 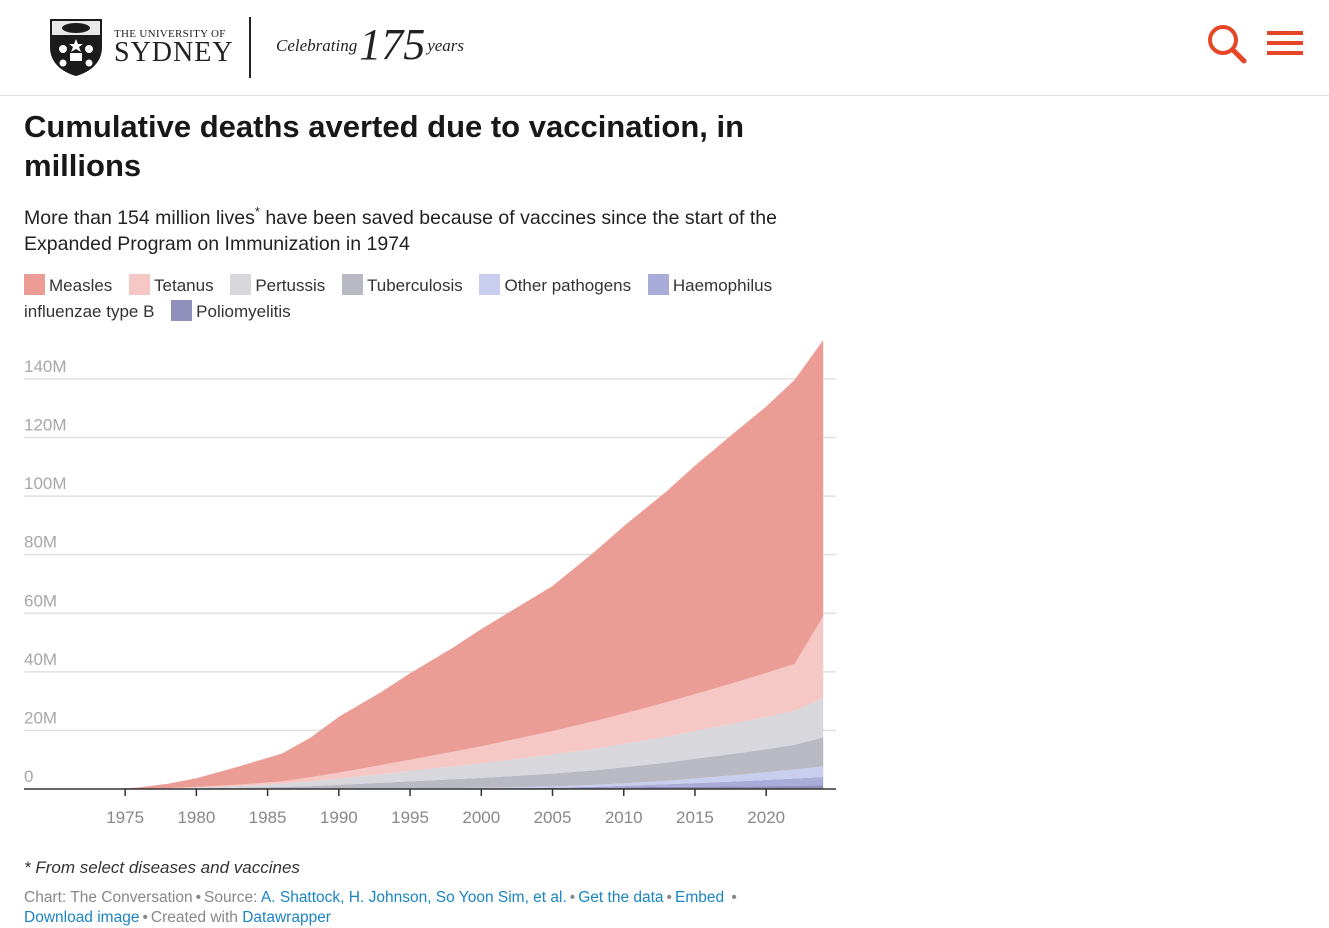 I want to click on legend-item: Tetanus, so click(x=171, y=284).